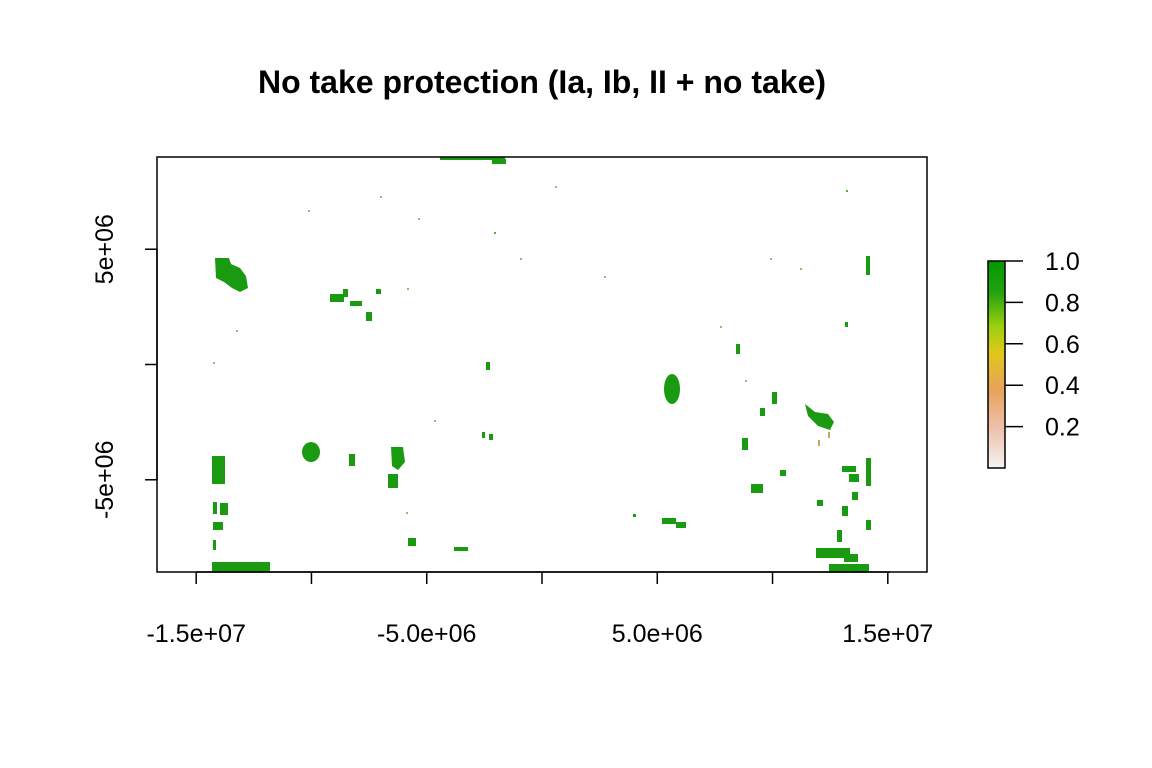  I want to click on legend-tick-label: 0.8, so click(1062, 303).